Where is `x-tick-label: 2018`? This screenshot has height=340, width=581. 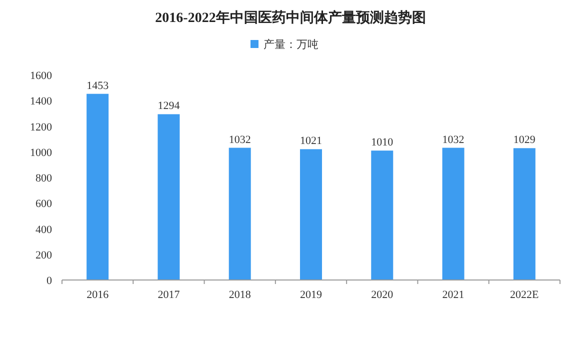
x-tick-label: 2018 is located at coordinates (240, 295).